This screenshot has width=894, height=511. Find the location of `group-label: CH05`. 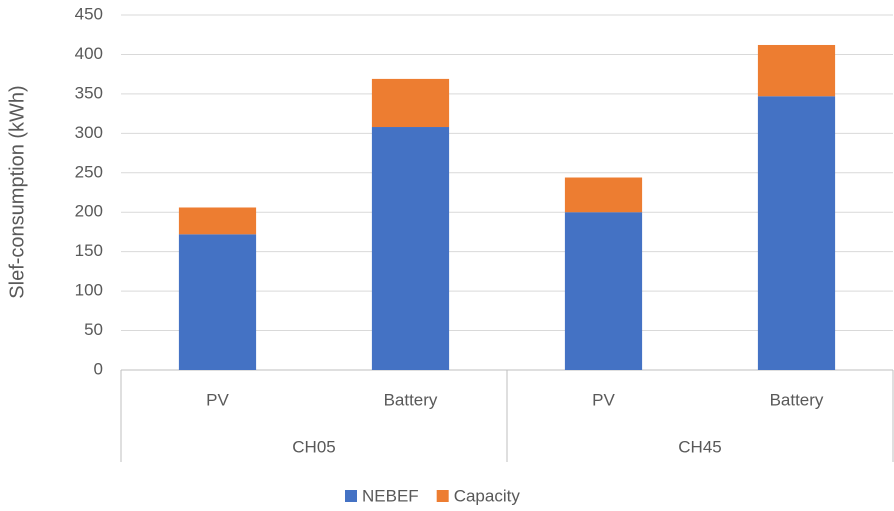

group-label: CH05 is located at coordinates (313, 446).